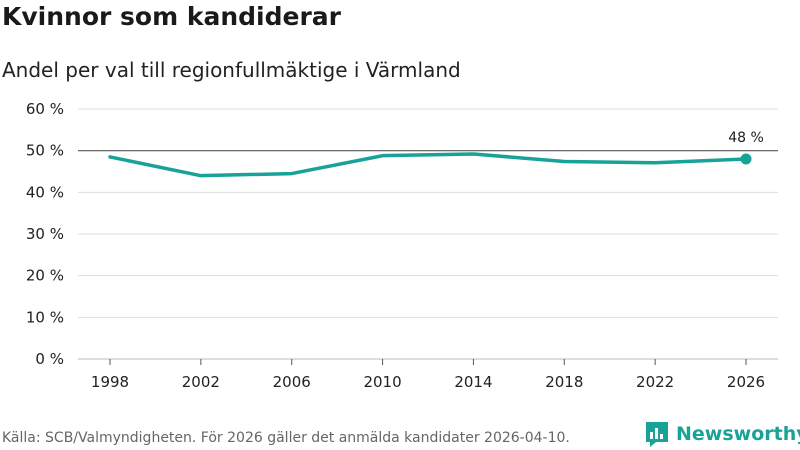  What do you see at coordinates (45, 192) in the screenshot?
I see `y-tick-label: 40 %` at bounding box center [45, 192].